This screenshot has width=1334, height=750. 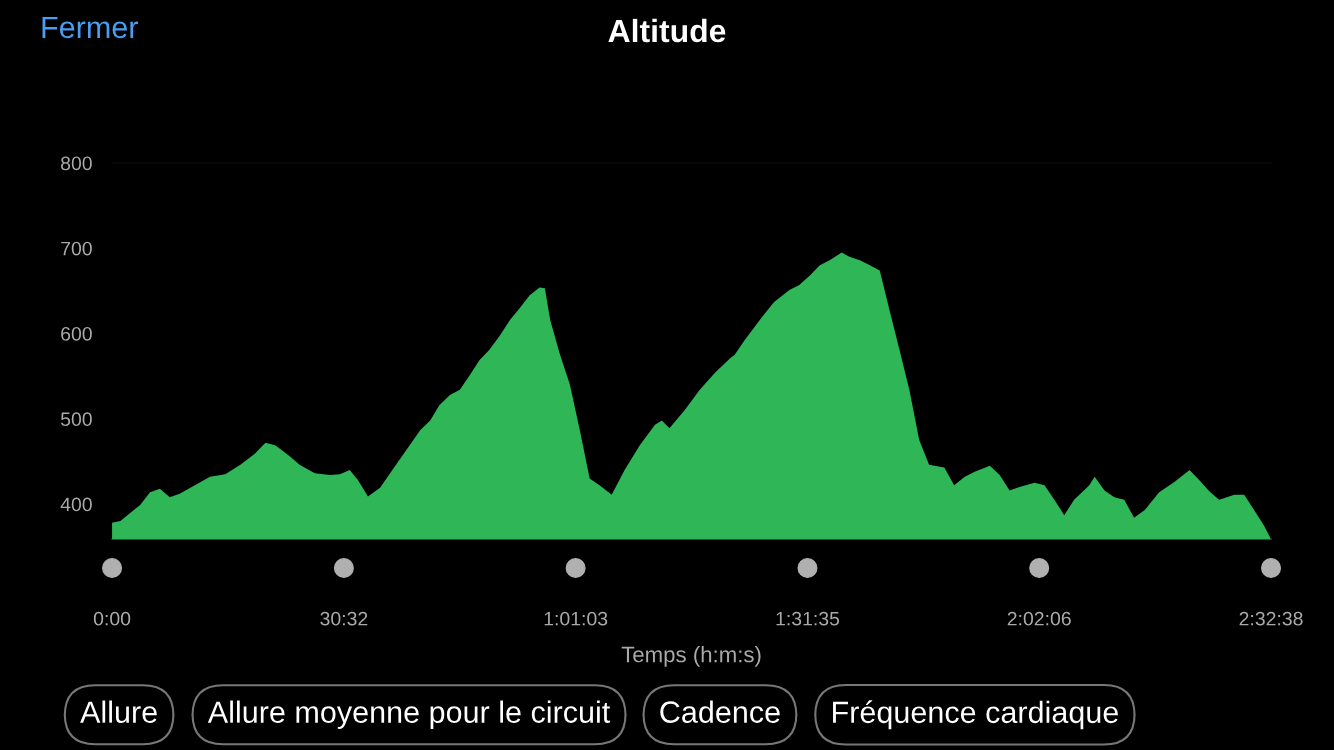 What do you see at coordinates (76, 419) in the screenshot?
I see `y-tick-label: 500` at bounding box center [76, 419].